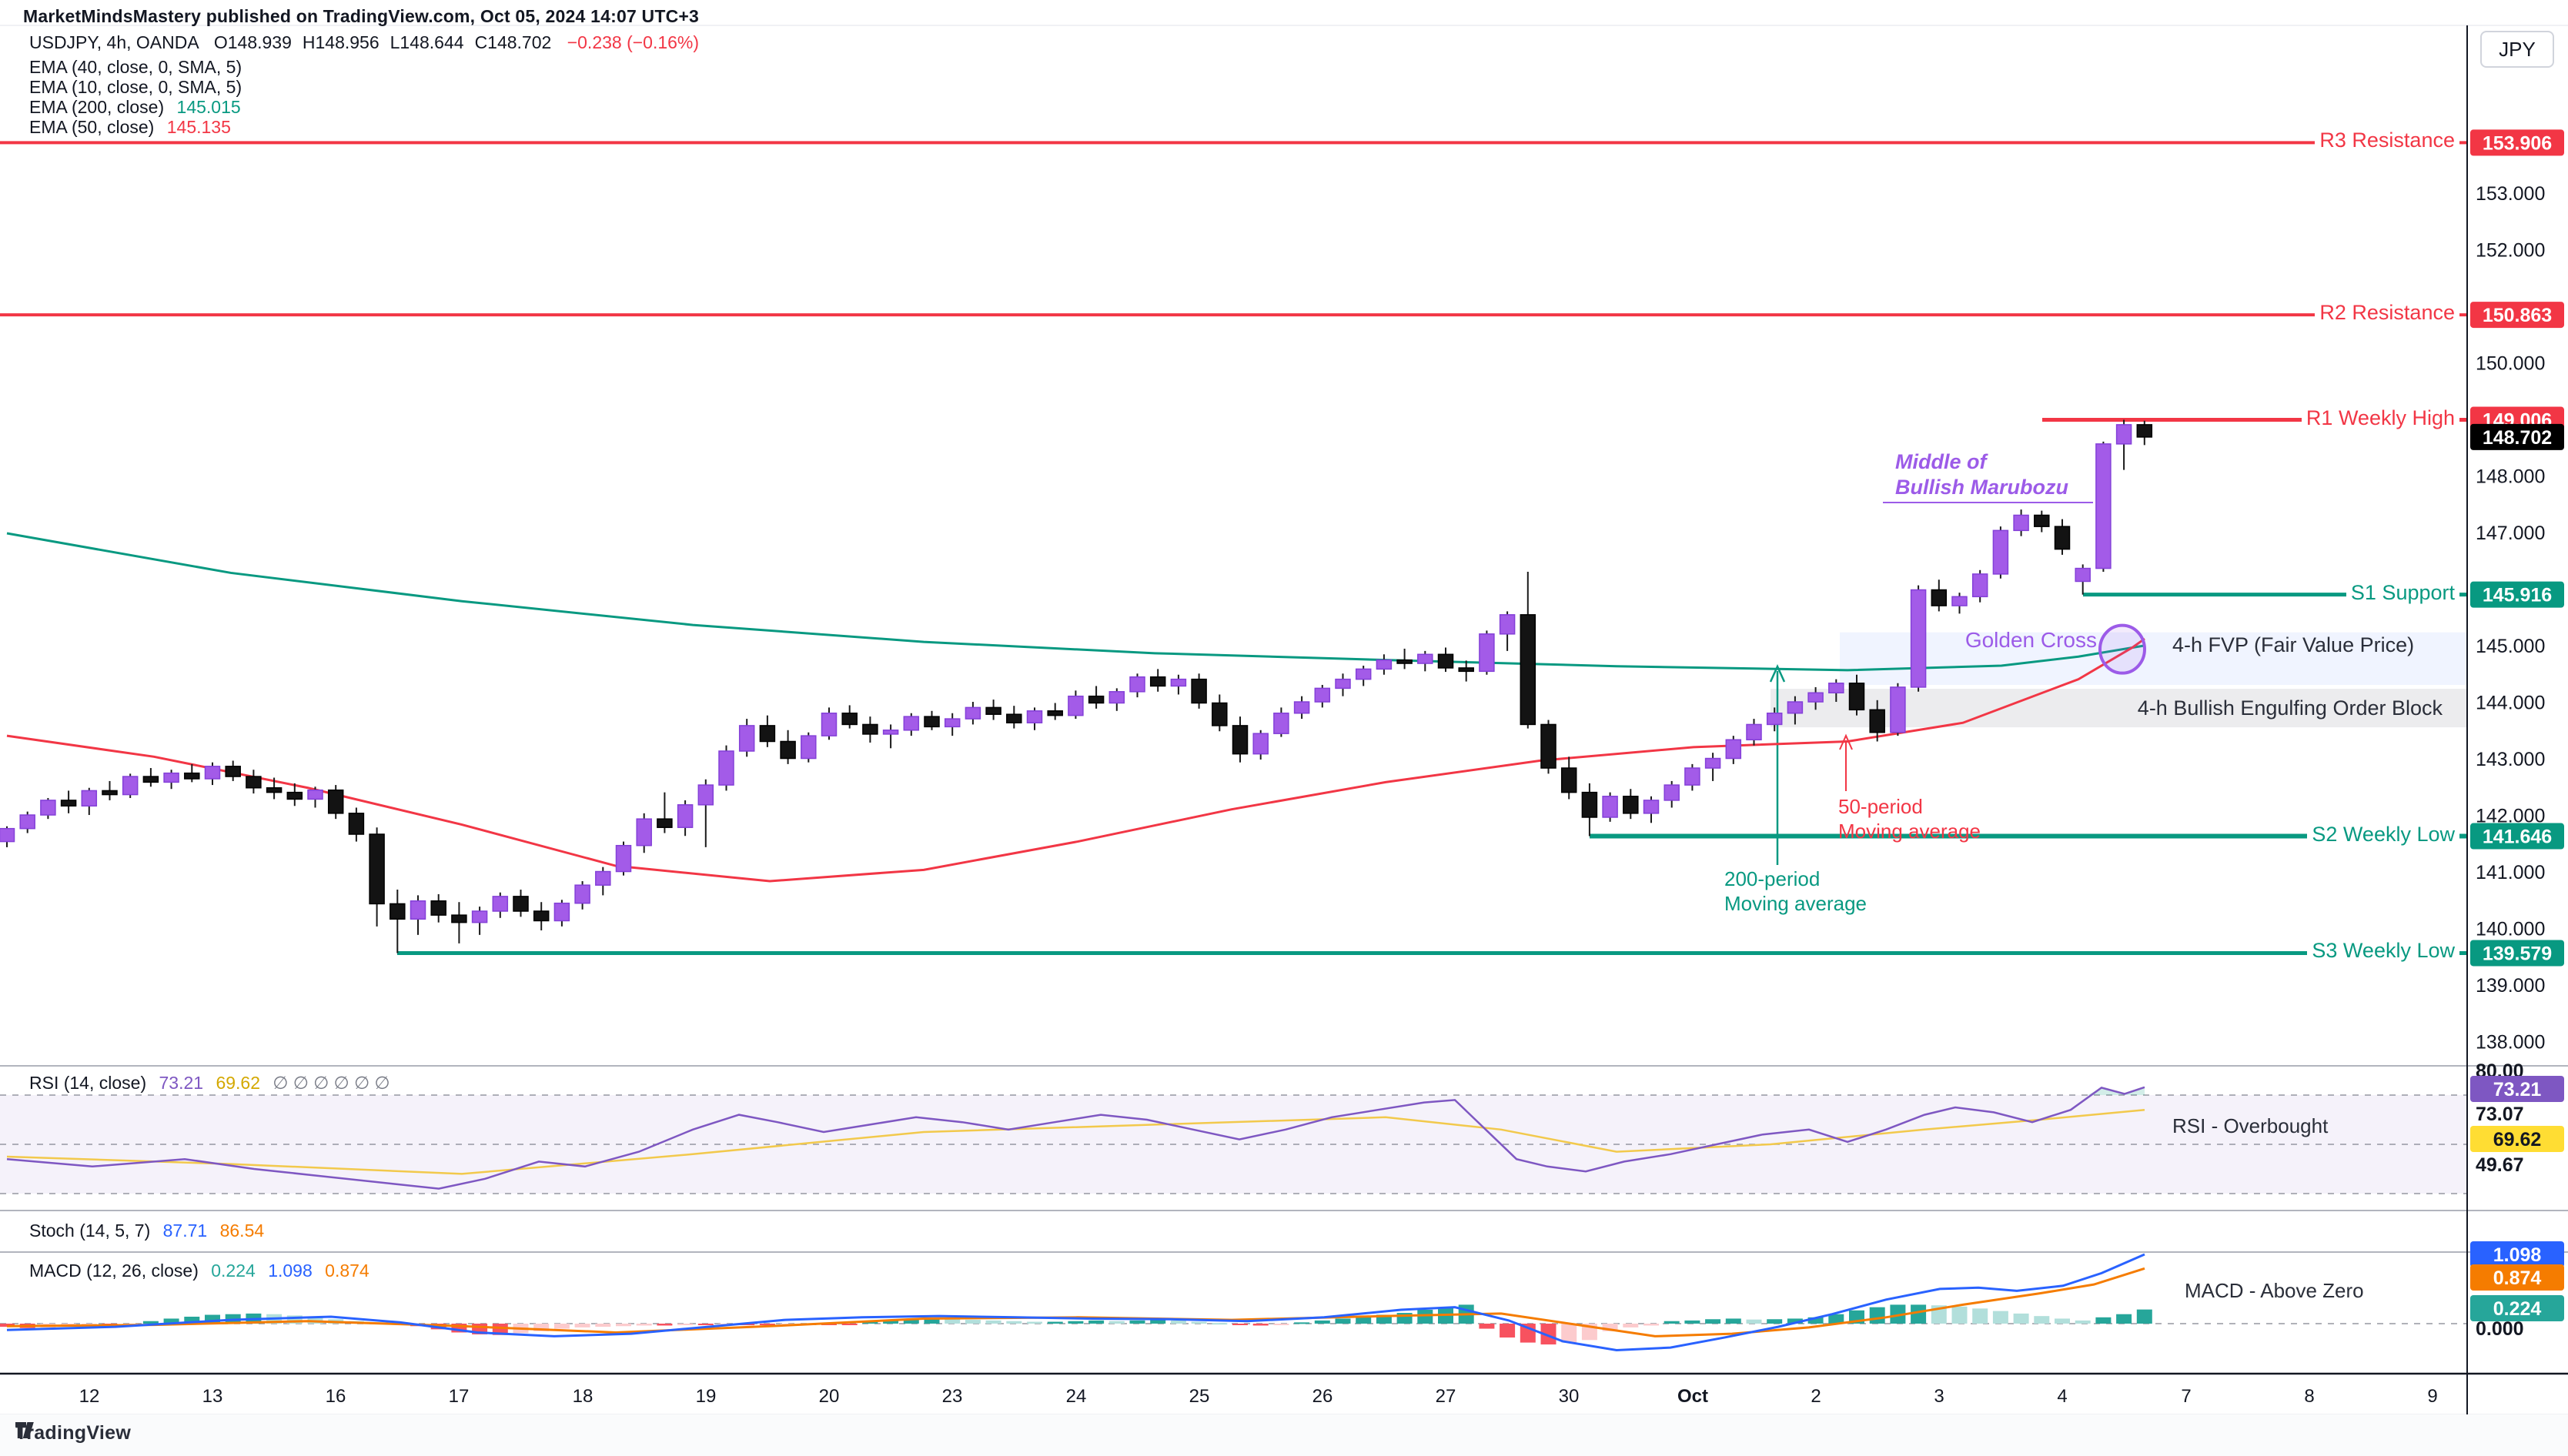 This screenshot has height=1456, width=2568. What do you see at coordinates (114, 42) in the screenshot?
I see `symbol-title: USDJPY, 4h, OANDA` at bounding box center [114, 42].